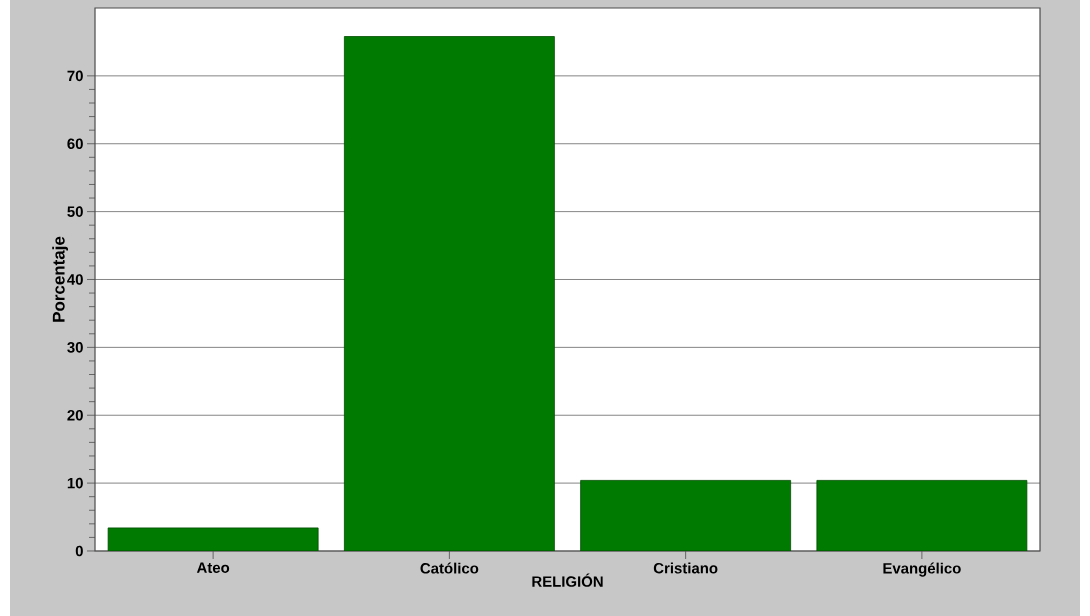 Image resolution: width=1090 pixels, height=616 pixels. Describe the element at coordinates (567, 580) in the screenshot. I see `x-axis-title: RELIGIÓN` at that location.